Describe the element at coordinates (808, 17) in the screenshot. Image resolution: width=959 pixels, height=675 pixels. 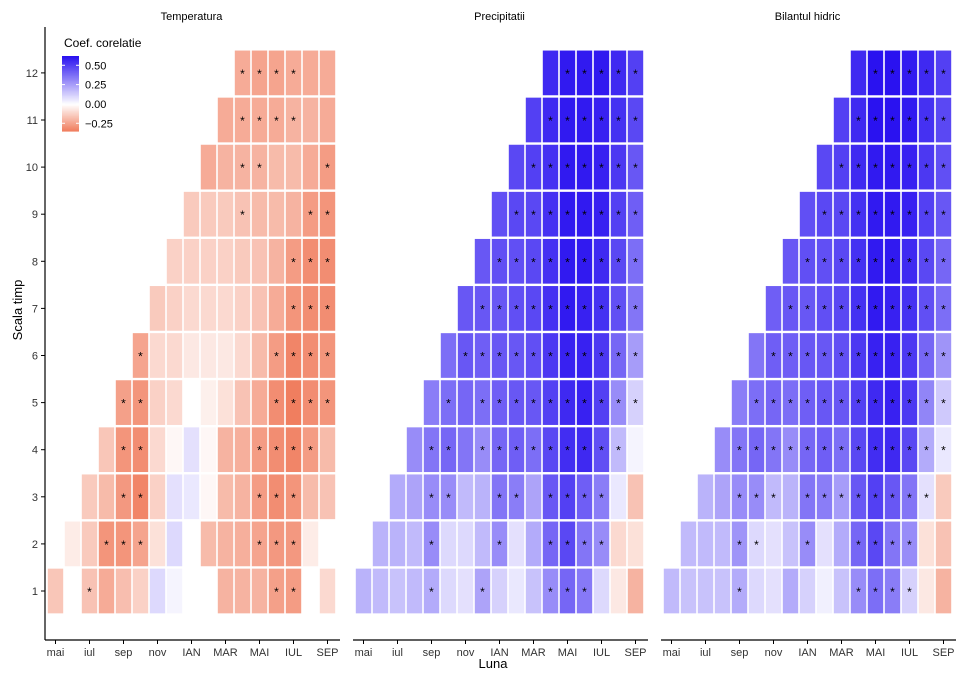
I see `panel-title: Bilantul hidric` at that location.